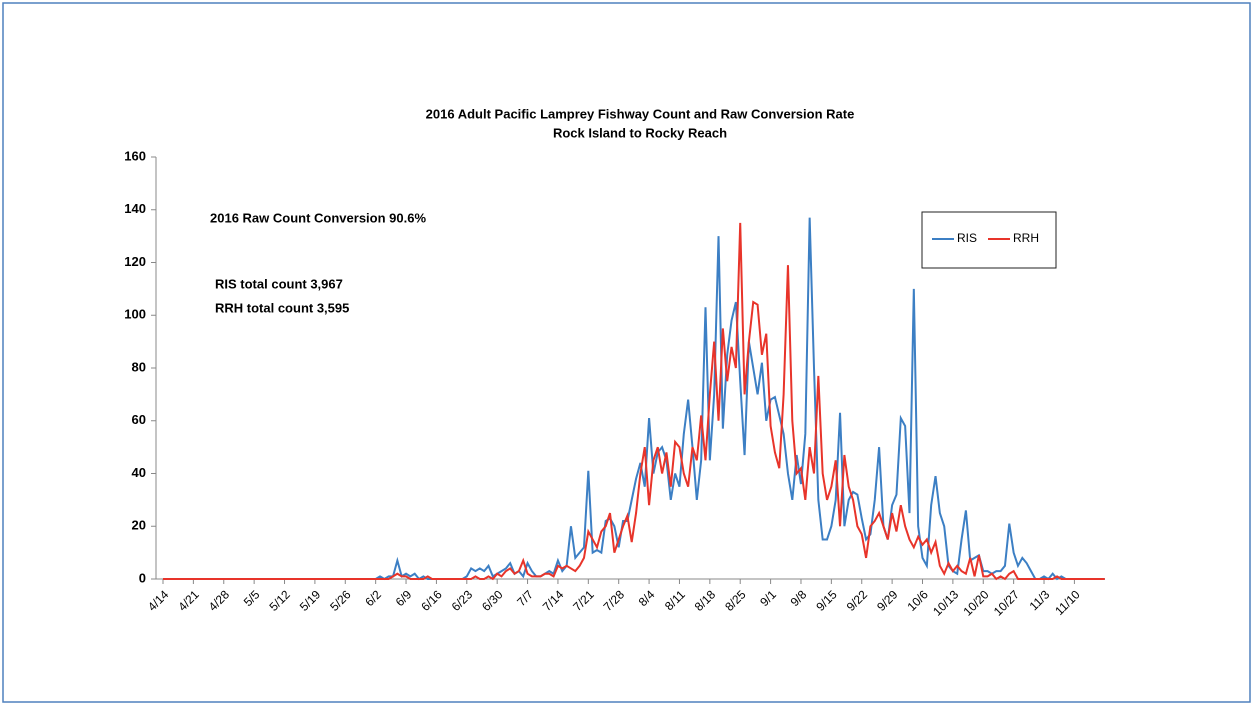 Image resolution: width=1254 pixels, height=711 pixels. I want to click on annotation: RRH total count 3,595, so click(282, 307).